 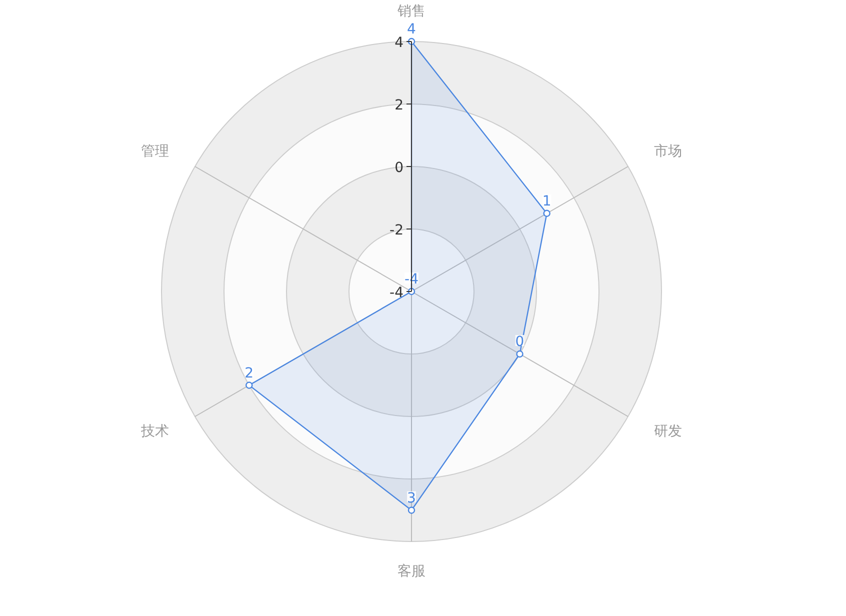 What do you see at coordinates (412, 572) in the screenshot?
I see `spoke-label: 客服` at bounding box center [412, 572].